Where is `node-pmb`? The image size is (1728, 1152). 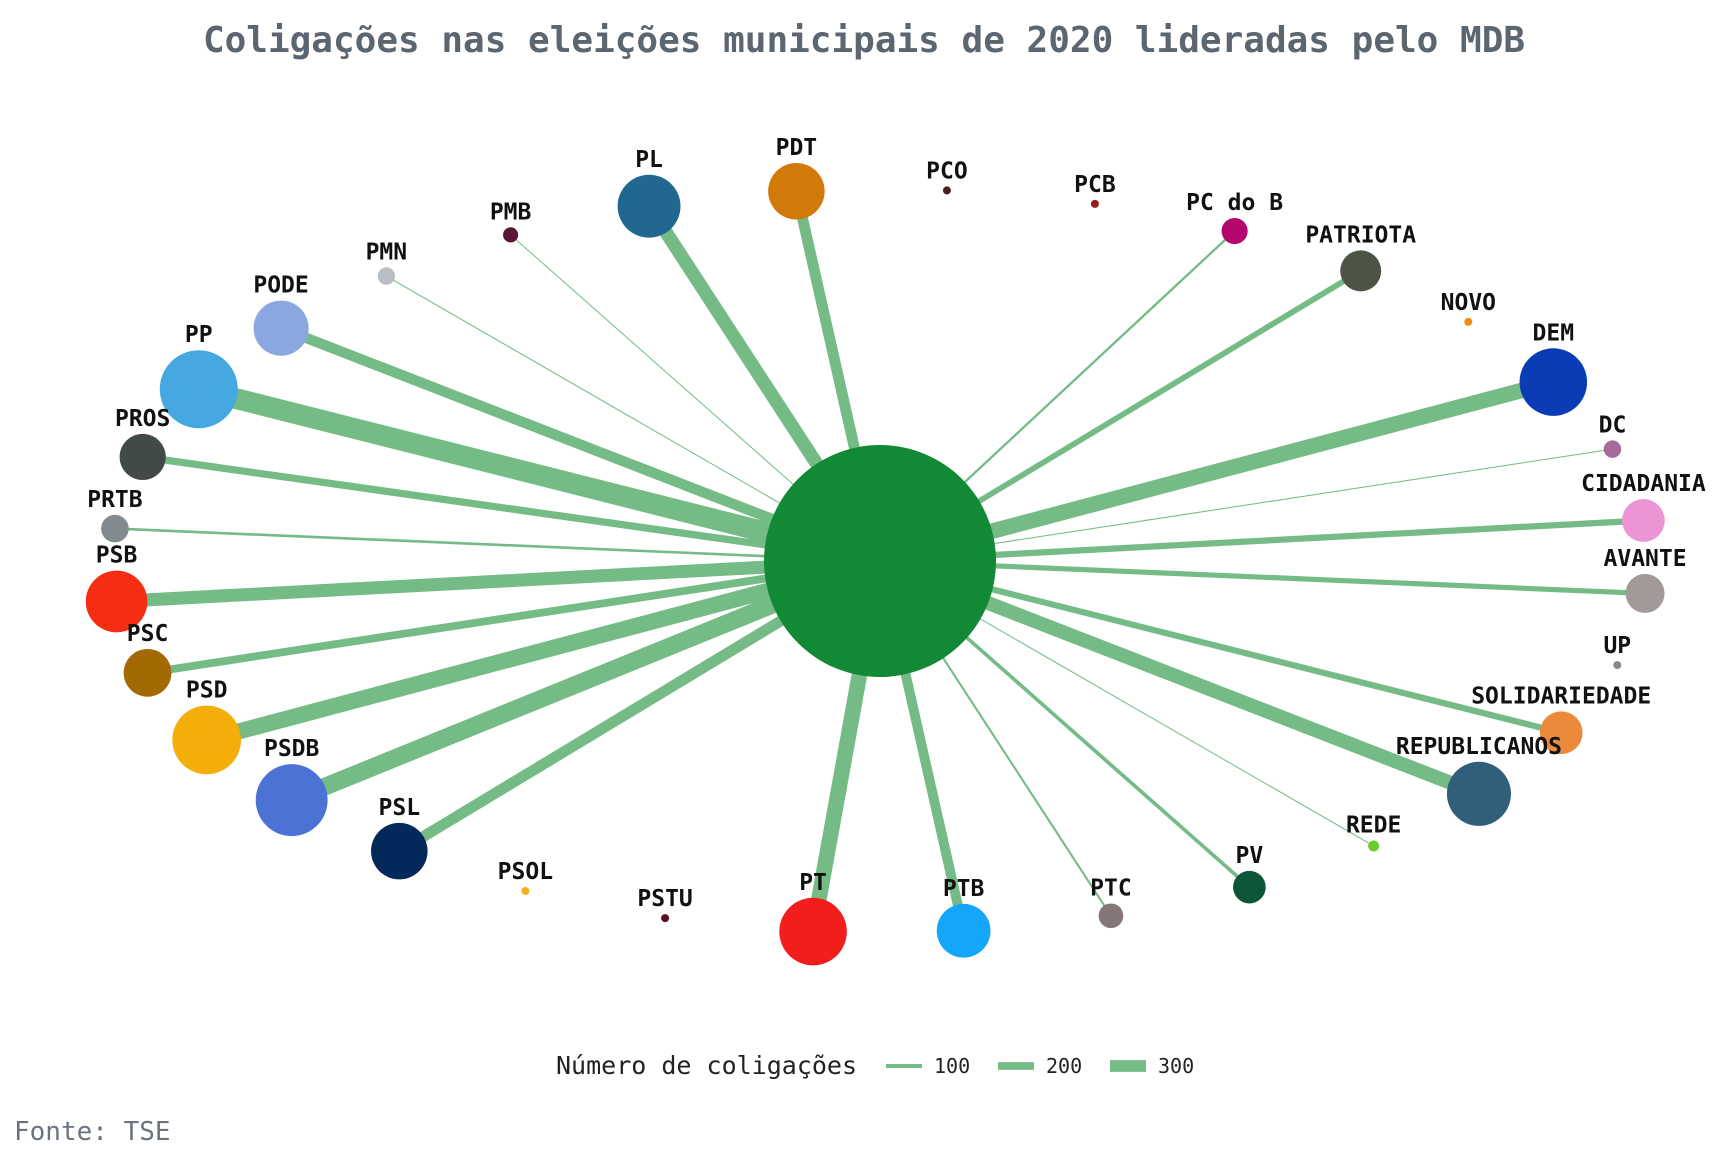
node-pmb is located at coordinates (511, 235).